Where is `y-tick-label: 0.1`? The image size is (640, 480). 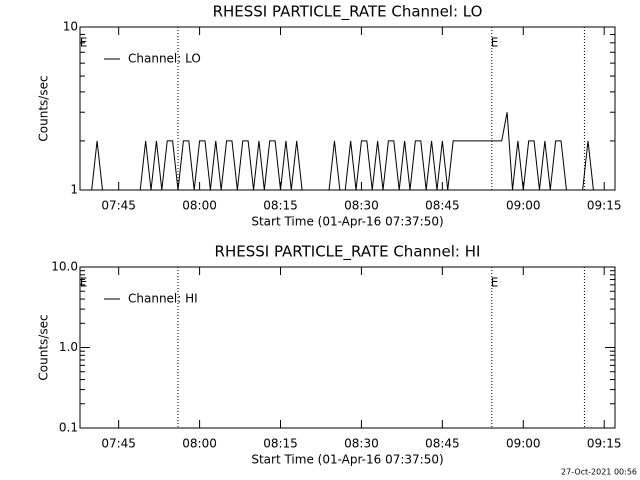 y-tick-label: 0.1 is located at coordinates (68, 428).